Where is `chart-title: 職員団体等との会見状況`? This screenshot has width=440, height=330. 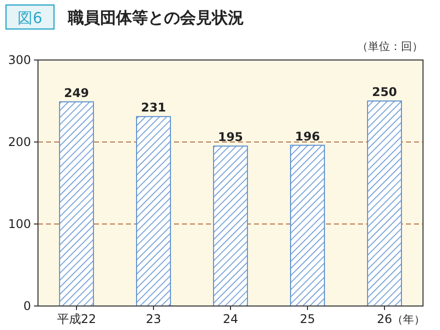 chart-title: 職員団体等との会見状況 is located at coordinates (155, 17).